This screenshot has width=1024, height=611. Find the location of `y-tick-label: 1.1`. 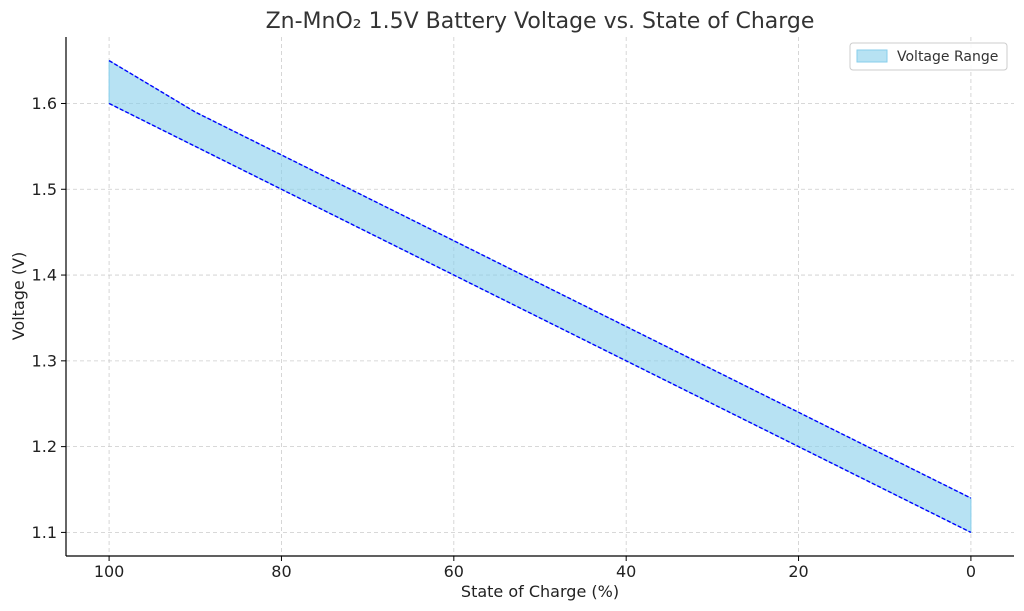

y-tick-label: 1.1 is located at coordinates (44, 532).